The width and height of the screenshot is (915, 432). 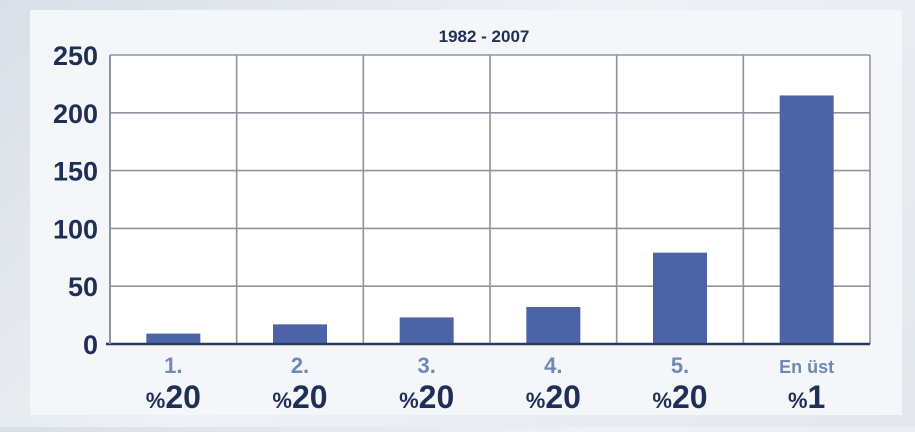 I want to click on chart-title: 1982 - 2007, so click(x=484, y=36).